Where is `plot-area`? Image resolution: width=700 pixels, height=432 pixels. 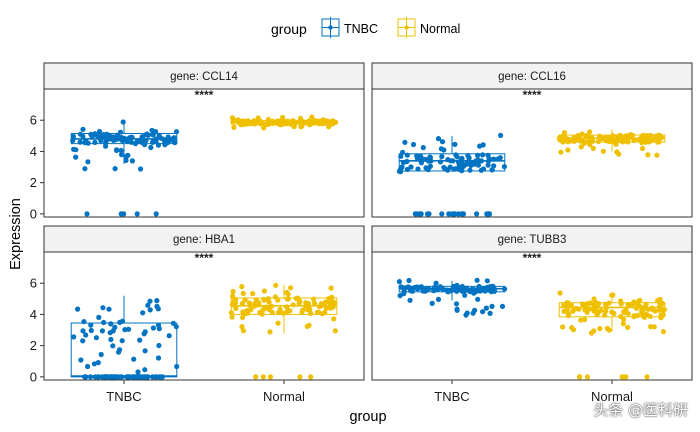 plot-area is located at coordinates (532, 153).